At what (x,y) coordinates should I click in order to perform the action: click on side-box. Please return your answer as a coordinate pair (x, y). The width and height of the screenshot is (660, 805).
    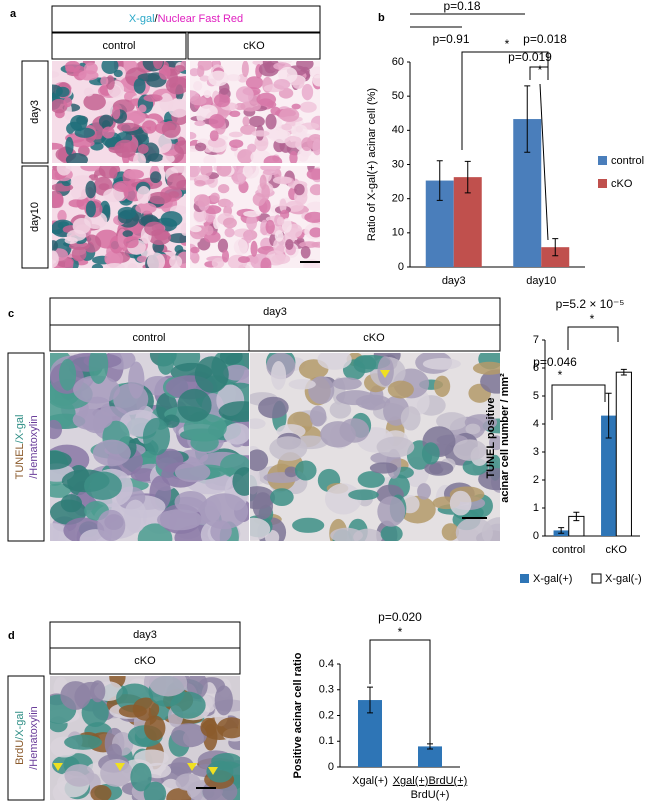
    Looking at the image, I should click on (26, 738).